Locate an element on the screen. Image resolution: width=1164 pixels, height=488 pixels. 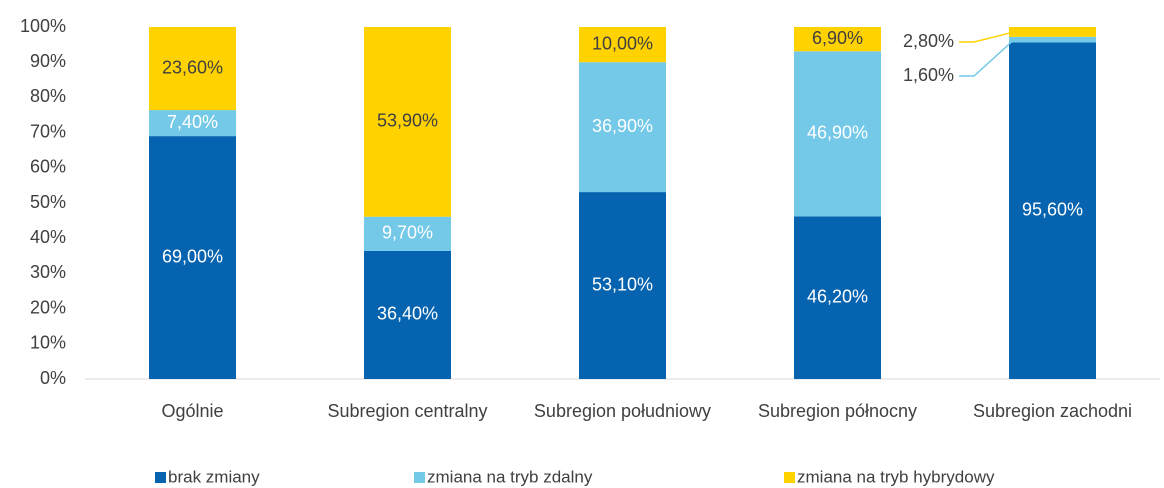
data-label: 36,40% is located at coordinates (407, 314).